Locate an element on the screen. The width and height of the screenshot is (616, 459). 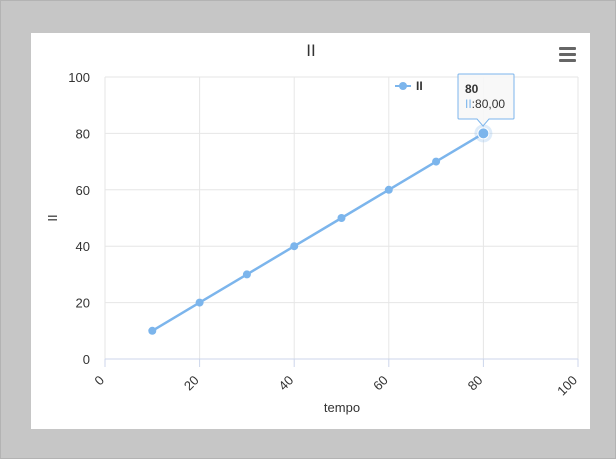
tooltip-body: II:80,00 is located at coordinates (485, 104).